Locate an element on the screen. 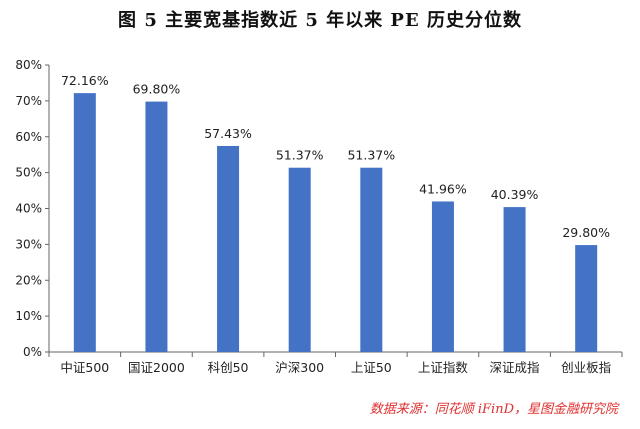 This screenshot has height=429, width=640. data-label: 69.80% is located at coordinates (157, 89).